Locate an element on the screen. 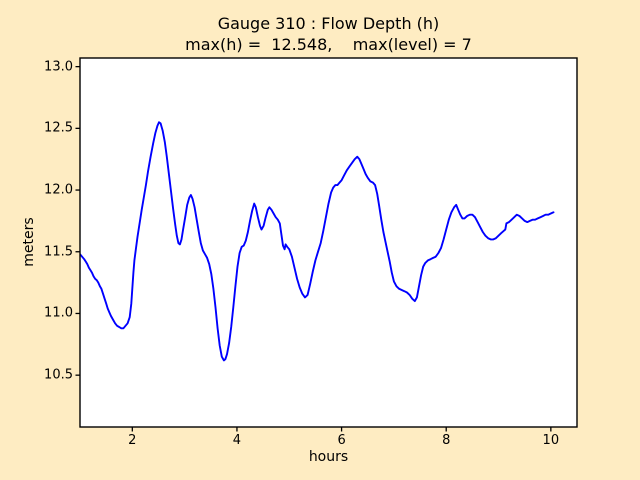  y-tick-label: 10.5 is located at coordinates (58, 375).